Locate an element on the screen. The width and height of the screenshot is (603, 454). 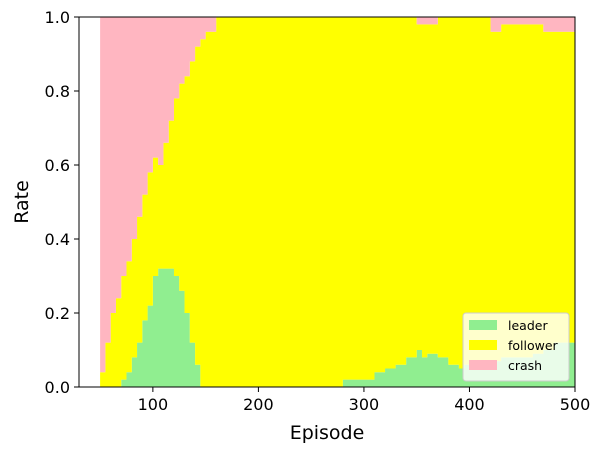
y-axis-label: Rate is located at coordinates (22, 202).